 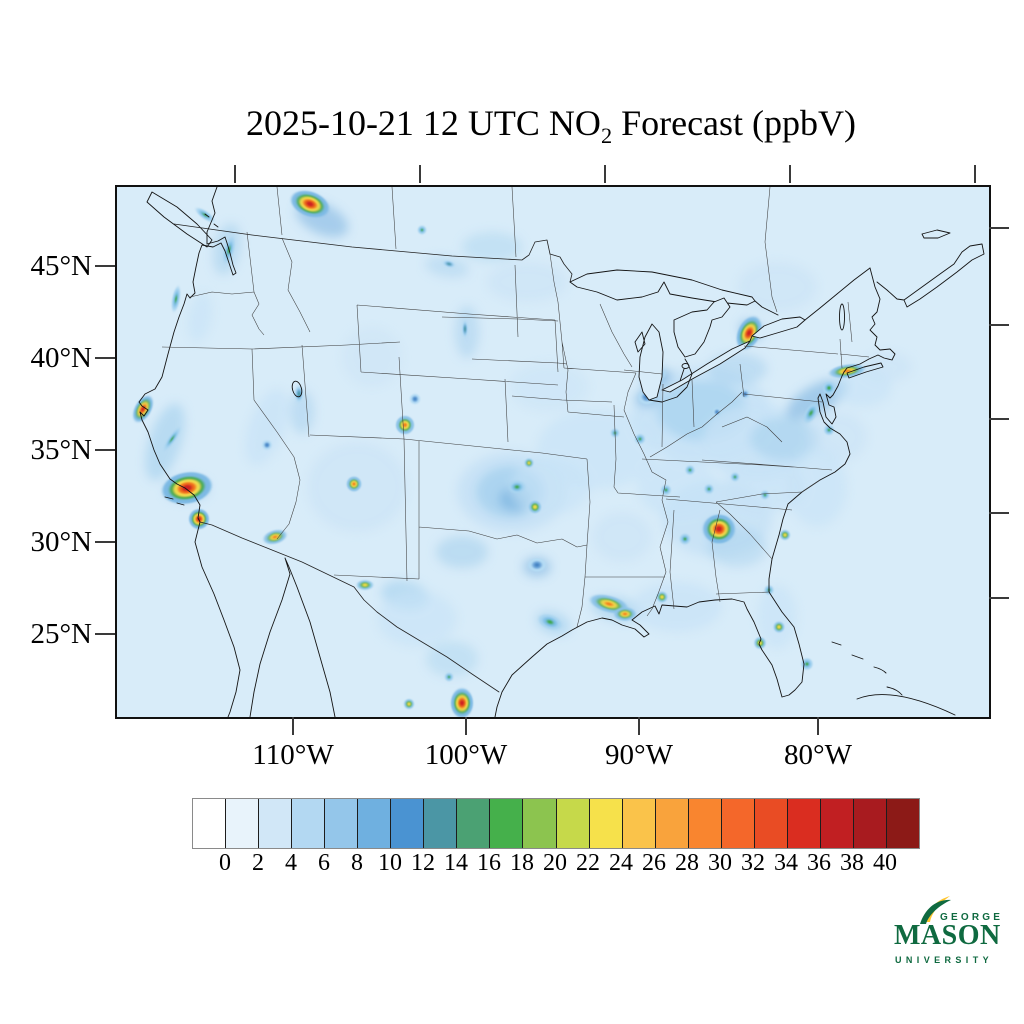 What do you see at coordinates (310, 204) in the screenshot?
I see `hotspot-southern-bc-plume` at bounding box center [310, 204].